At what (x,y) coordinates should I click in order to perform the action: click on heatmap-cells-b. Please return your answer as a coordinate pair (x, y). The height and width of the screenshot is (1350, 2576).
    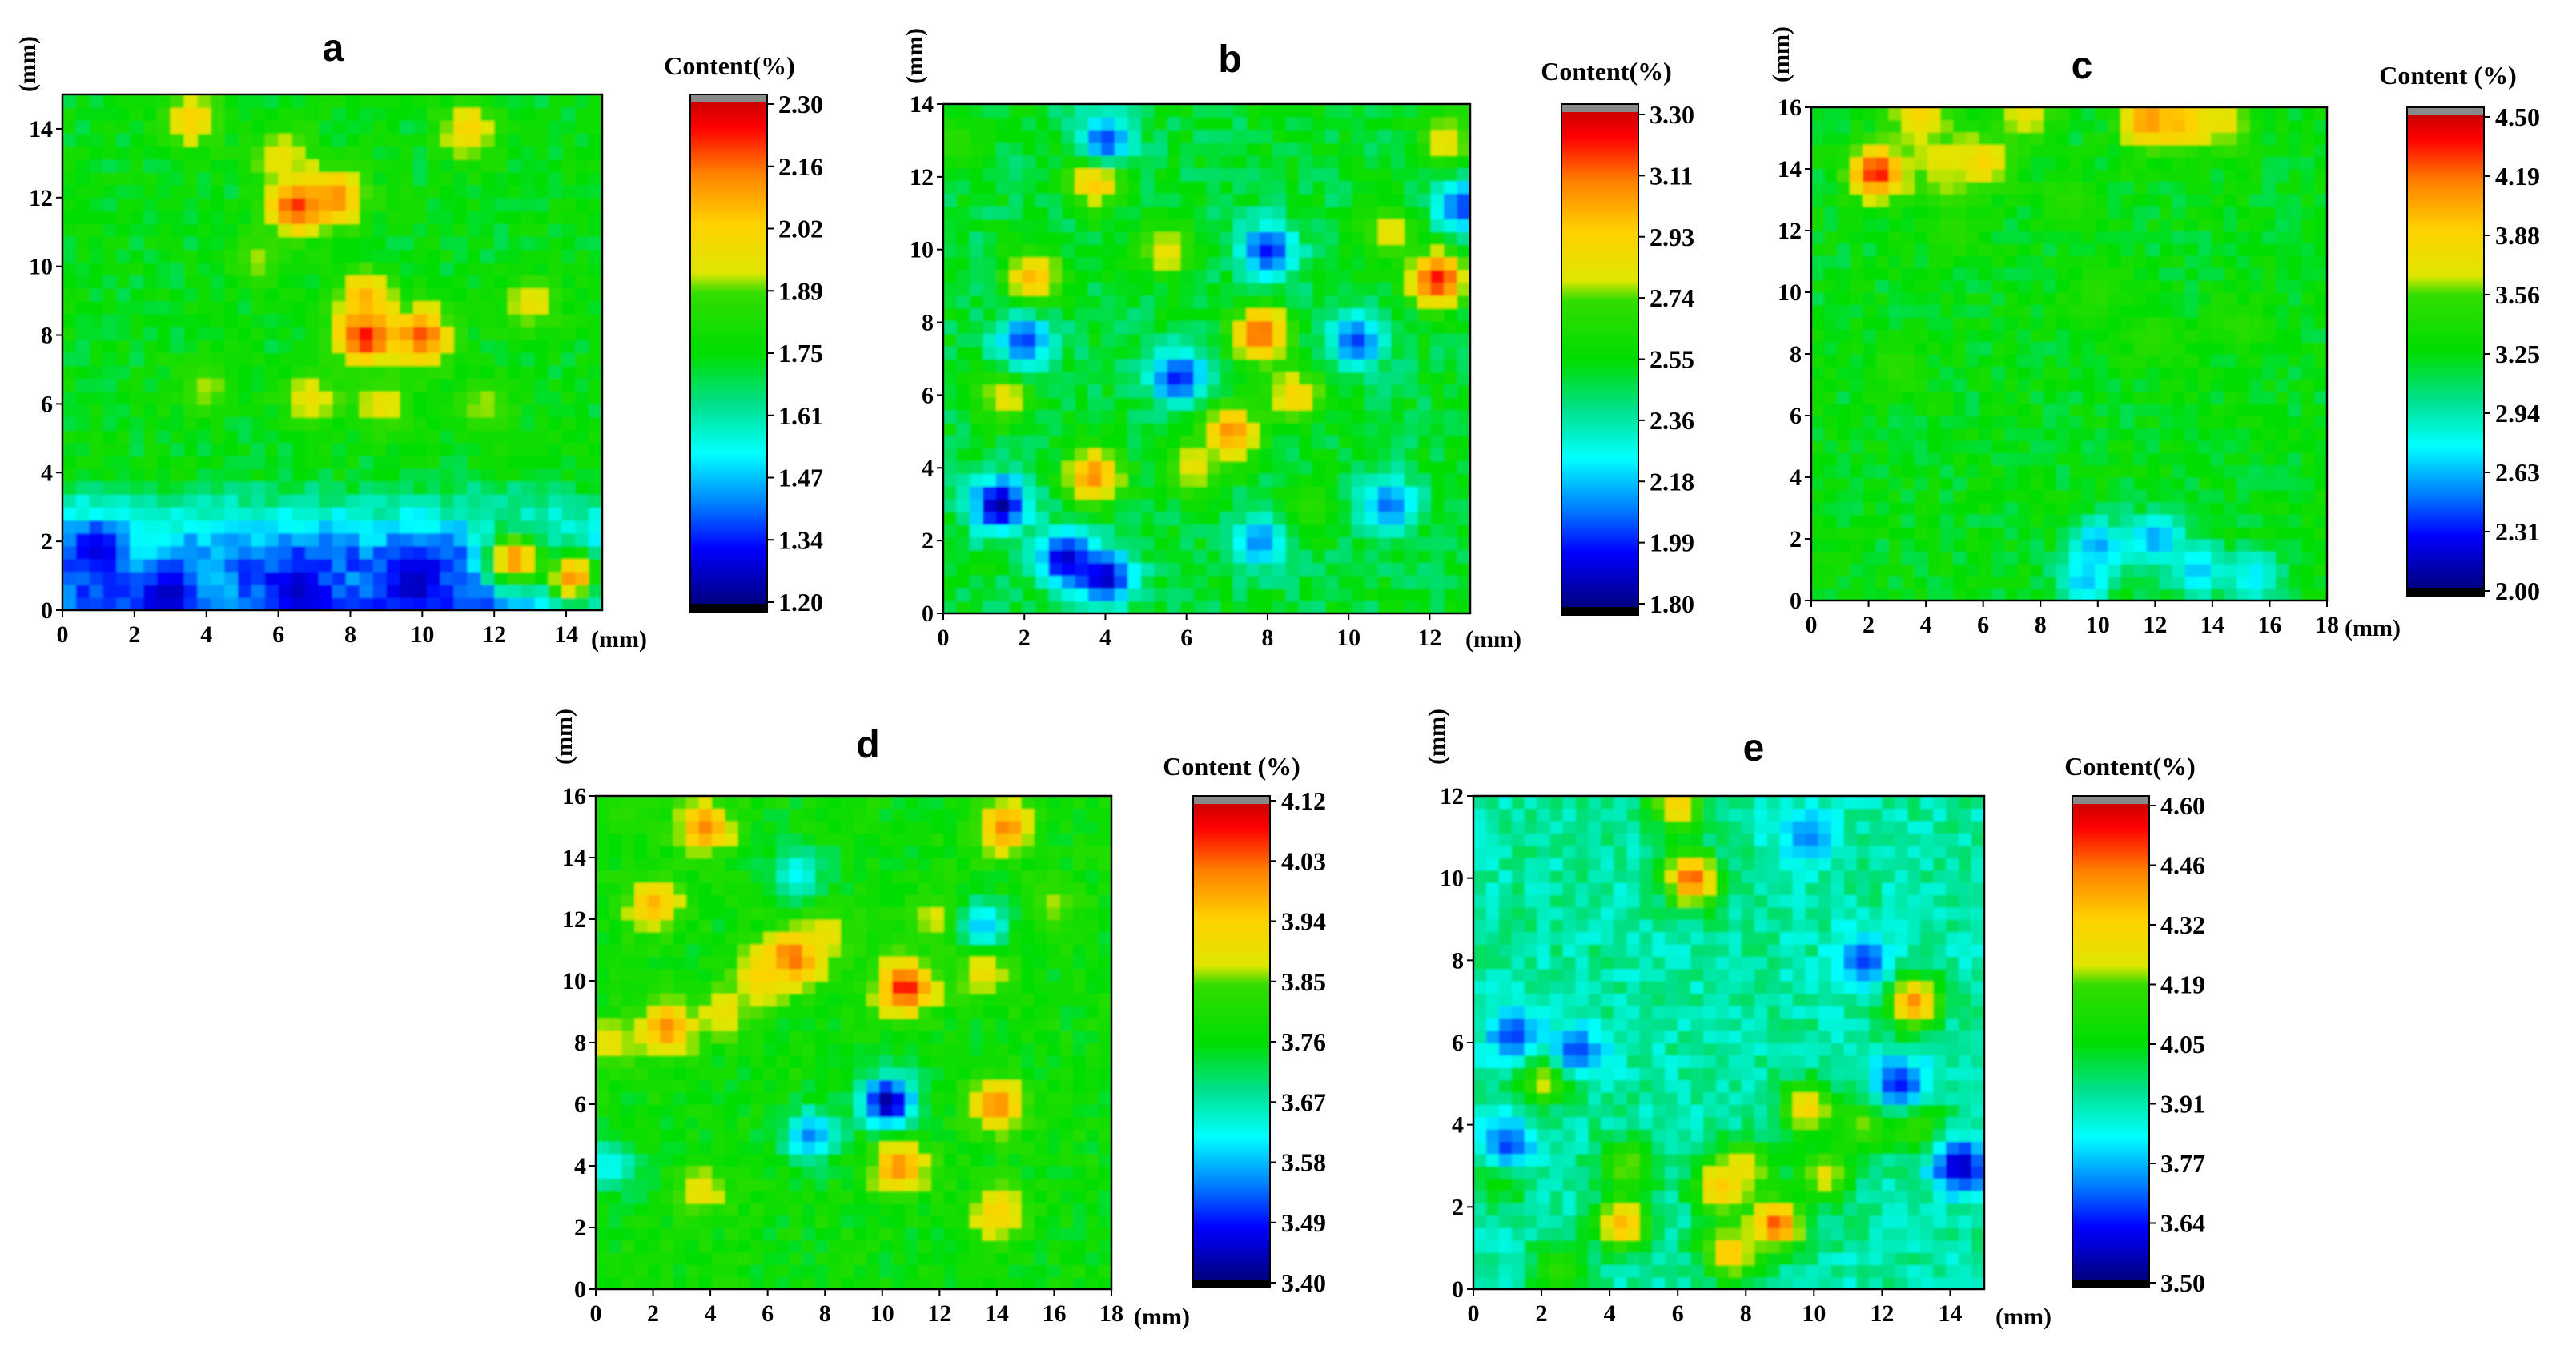
    Looking at the image, I should click on (1207, 359).